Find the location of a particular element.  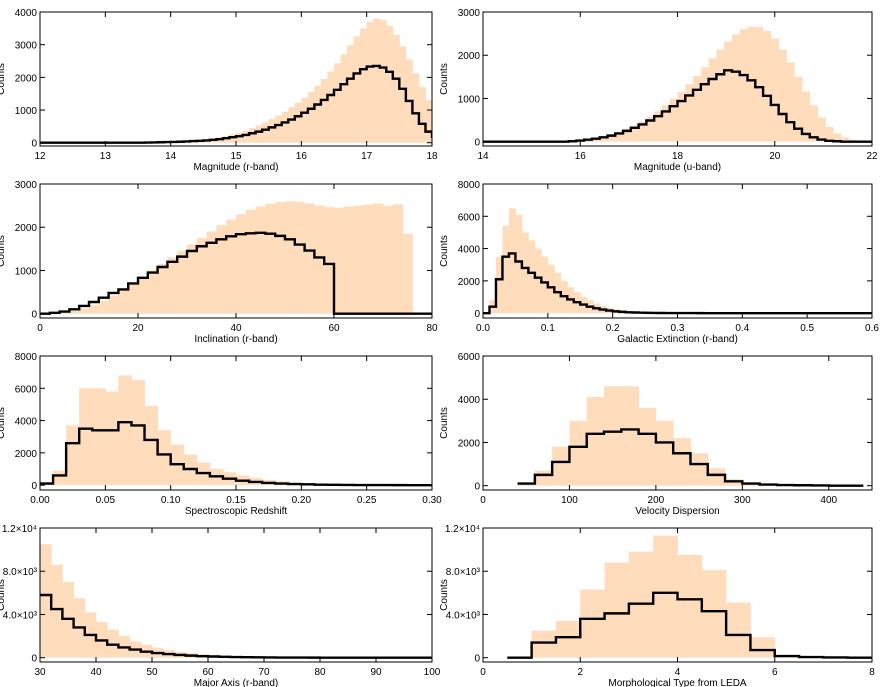

y-tick-label: 4000 is located at coordinates (469, 250).